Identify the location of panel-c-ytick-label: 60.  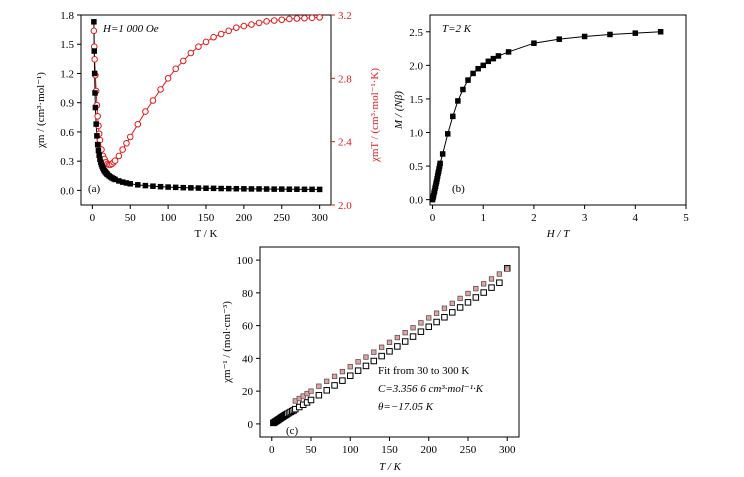
(248, 327).